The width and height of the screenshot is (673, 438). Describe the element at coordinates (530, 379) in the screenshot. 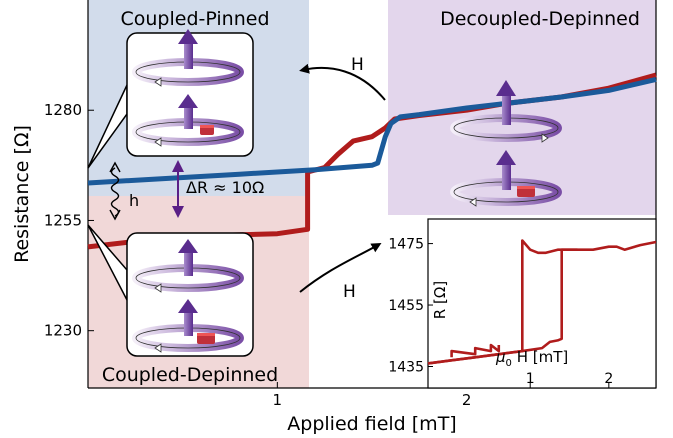

I see `inset-x-tick-label: 1` at that location.